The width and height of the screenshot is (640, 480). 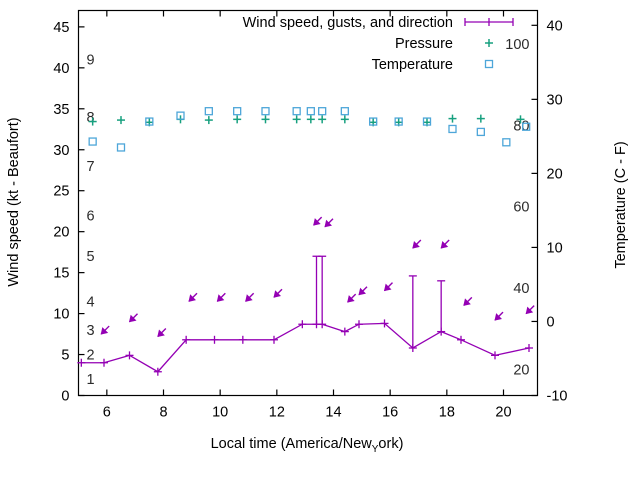 I want to click on left-tick-label: 20, so click(x=61, y=233).